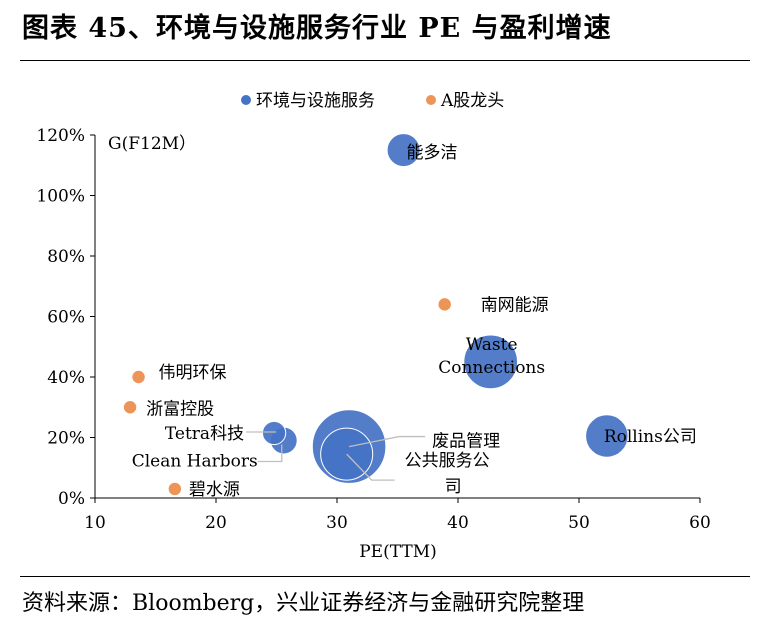 This screenshot has width=771, height=627. What do you see at coordinates (60, 136) in the screenshot?
I see `y-tick-label: 120%` at bounding box center [60, 136].